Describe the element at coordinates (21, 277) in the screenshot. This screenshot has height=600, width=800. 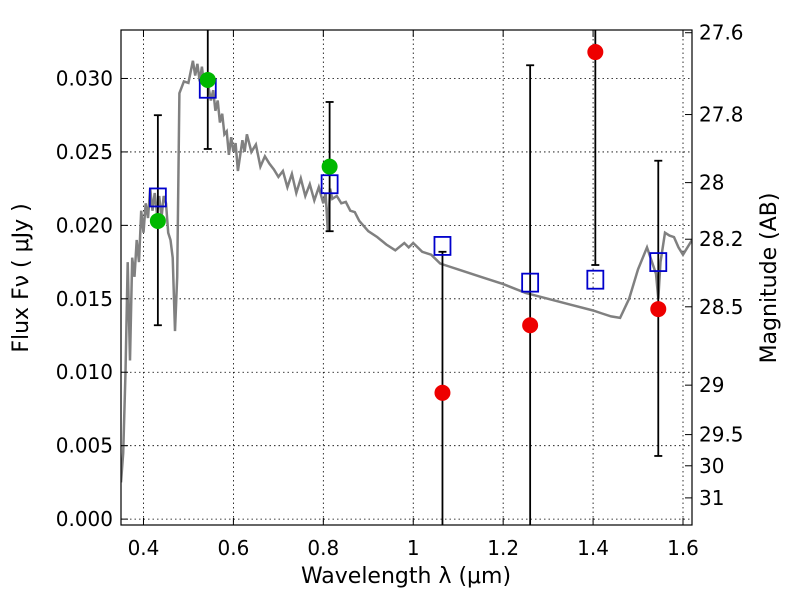
I see `y-axis-label: Flux Fν ( μJy )` at that location.